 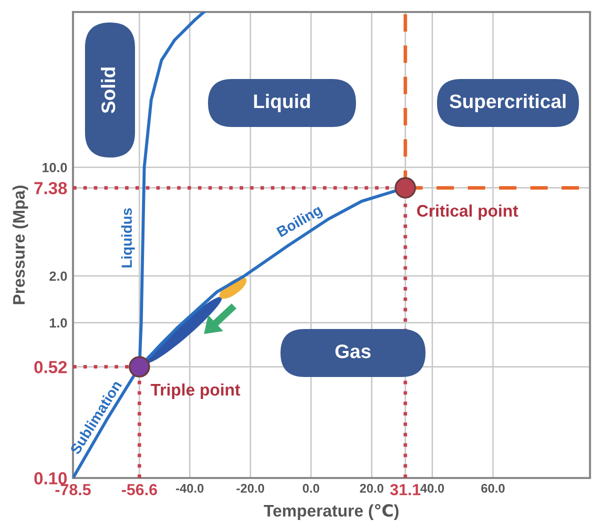 What do you see at coordinates (58, 323) in the screenshot?
I see `y-tick-label: 1.0` at bounding box center [58, 323].